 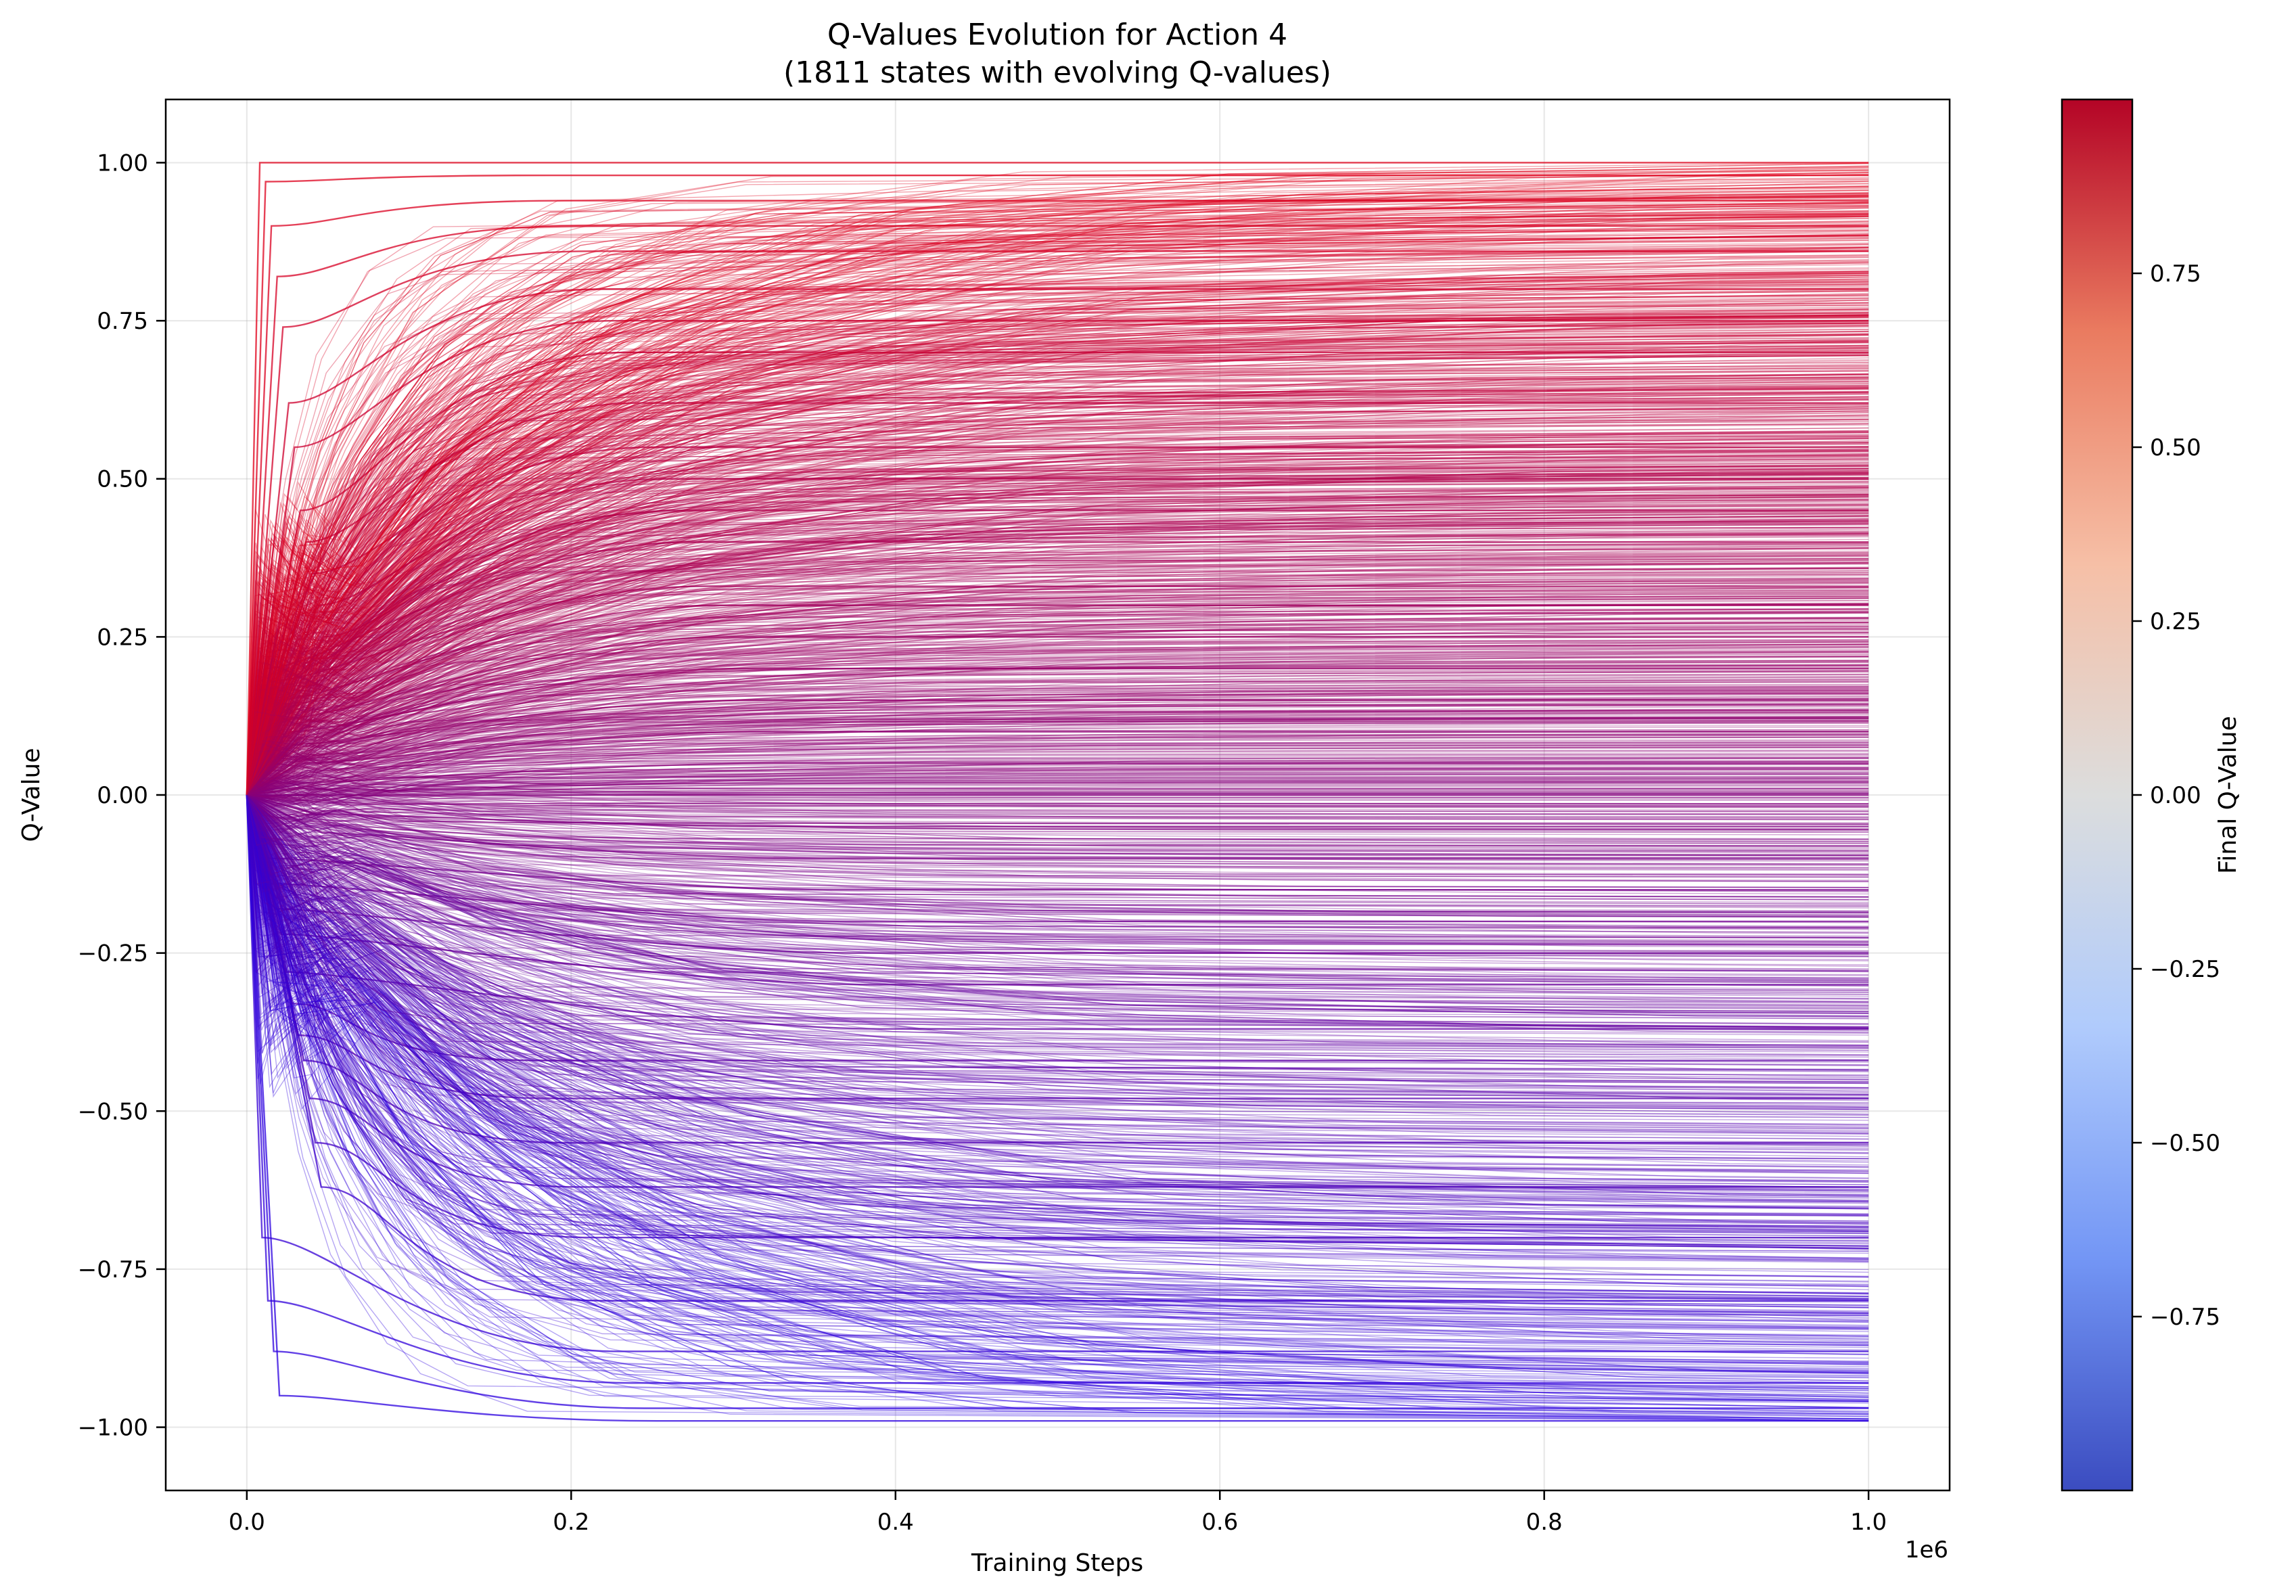 What do you see at coordinates (113, 1429) in the screenshot?
I see `y-tick-label: −1.00` at bounding box center [113, 1429].